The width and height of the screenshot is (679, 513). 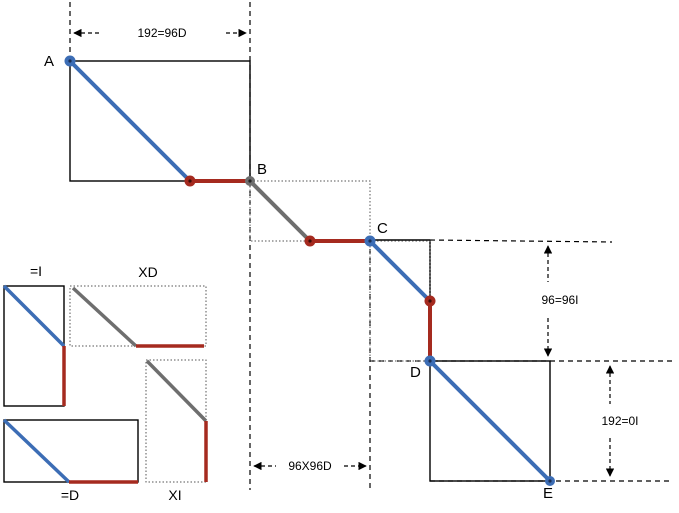 What do you see at coordinates (70, 495) in the screenshot?
I see `label-inset-eq-d: =D` at bounding box center [70, 495].